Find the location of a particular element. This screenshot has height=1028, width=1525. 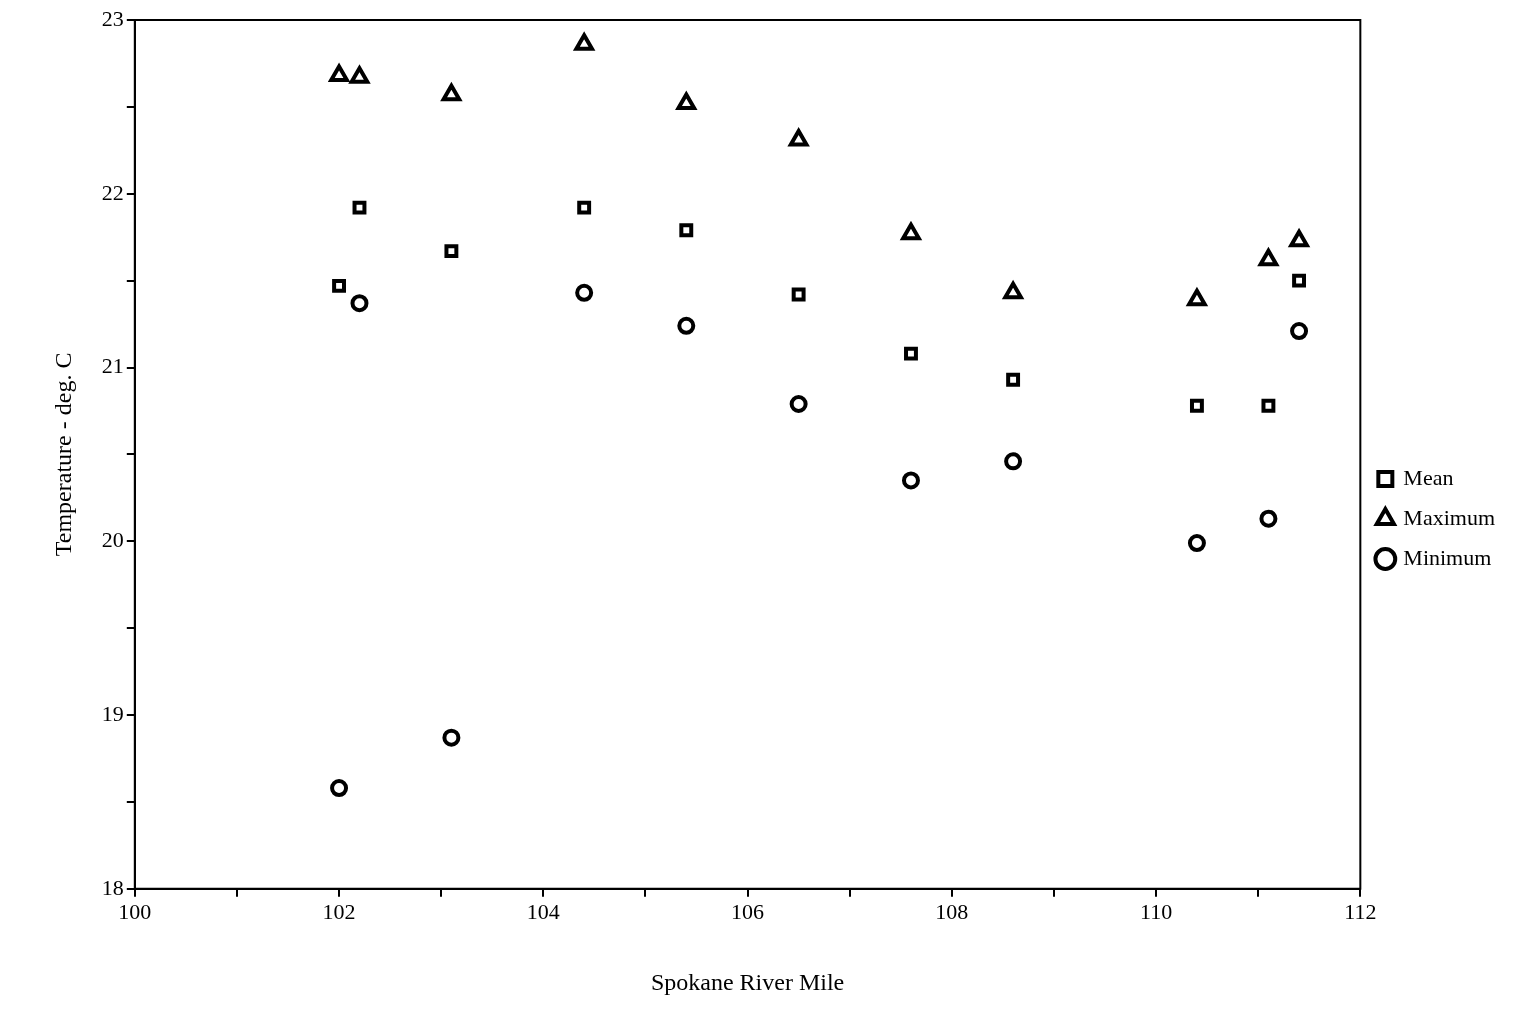

y-axis-title: Temperature - deg. C is located at coordinates (62, 454).